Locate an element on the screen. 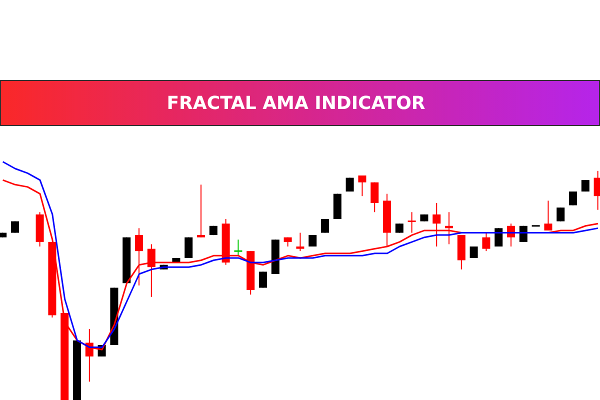 This screenshot has width=600, height=400. banner: FRACTAL AMA INDICATOR is located at coordinates (300, 103).